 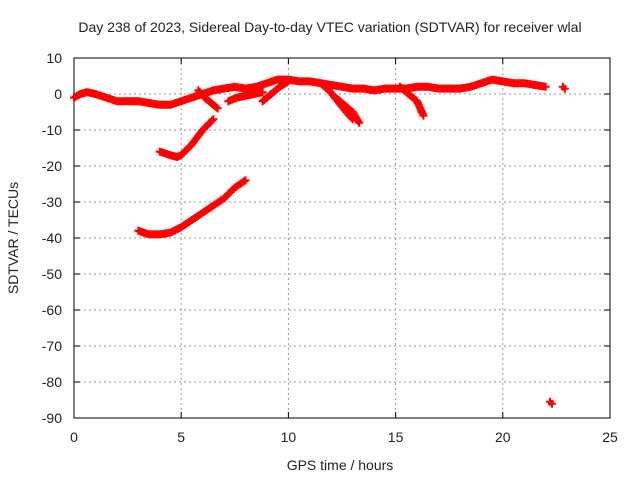 I want to click on y-tick-label: 10, so click(x=54, y=58).